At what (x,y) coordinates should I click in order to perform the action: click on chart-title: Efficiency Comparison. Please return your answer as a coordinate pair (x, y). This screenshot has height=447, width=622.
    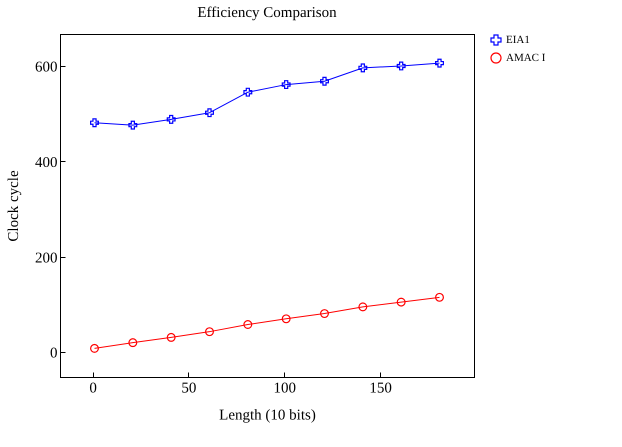
    Looking at the image, I should click on (267, 13).